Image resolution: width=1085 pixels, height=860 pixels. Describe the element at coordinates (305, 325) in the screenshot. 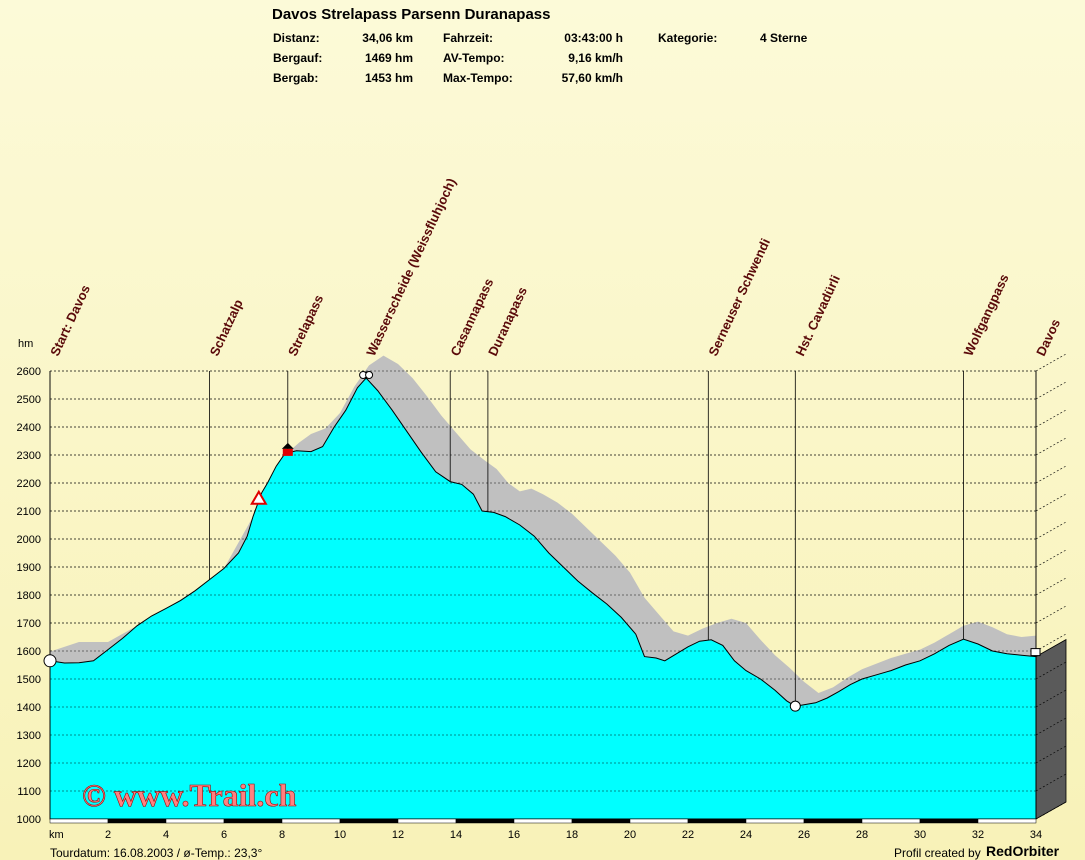

I see `waypoint-label: Strelapass` at that location.